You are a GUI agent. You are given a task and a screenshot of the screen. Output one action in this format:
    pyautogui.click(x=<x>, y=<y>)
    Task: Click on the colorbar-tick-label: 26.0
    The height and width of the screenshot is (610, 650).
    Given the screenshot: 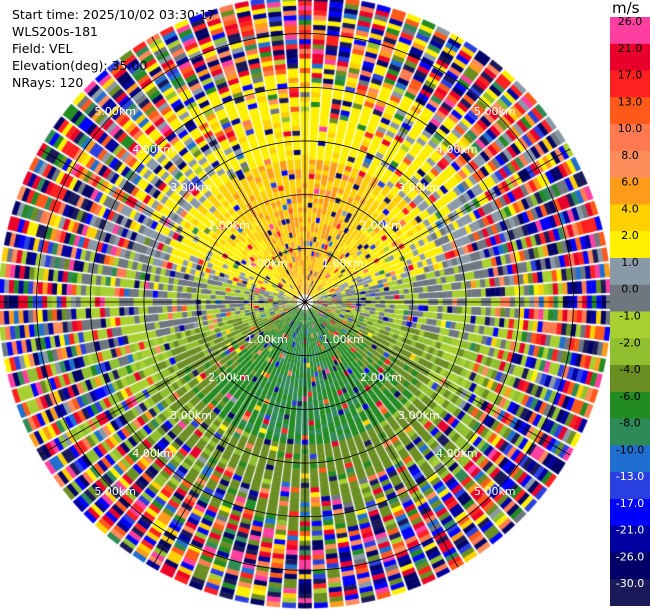 What is the action you would take?
    pyautogui.click(x=630, y=22)
    